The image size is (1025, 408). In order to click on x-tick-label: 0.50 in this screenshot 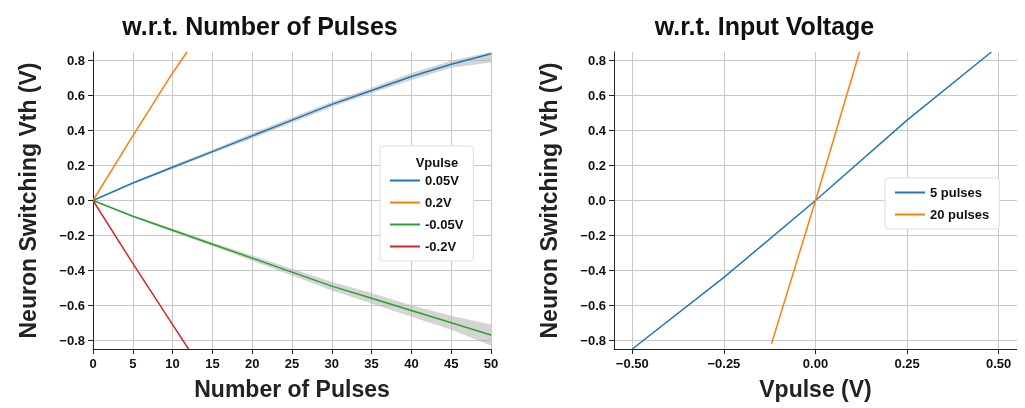, I will do `click(999, 363)`.